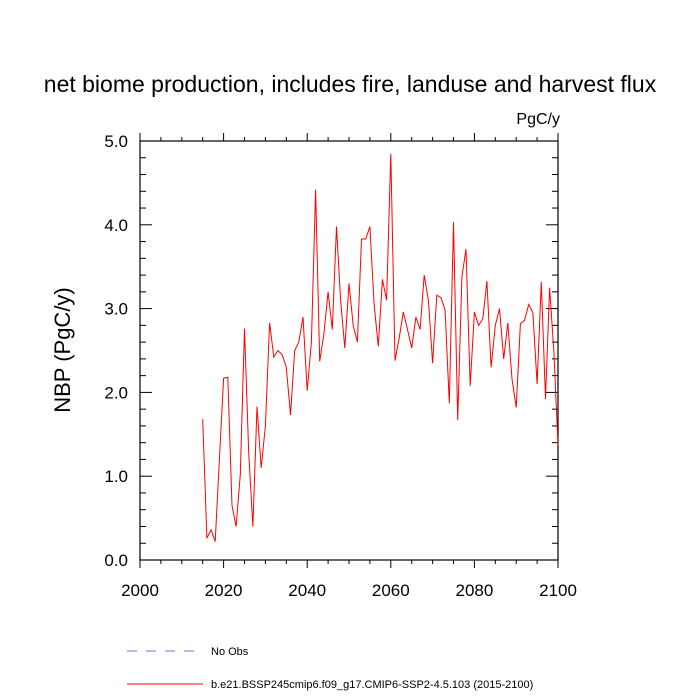 The width and height of the screenshot is (700, 700). I want to click on x-tick-label: 2100, so click(558, 590).